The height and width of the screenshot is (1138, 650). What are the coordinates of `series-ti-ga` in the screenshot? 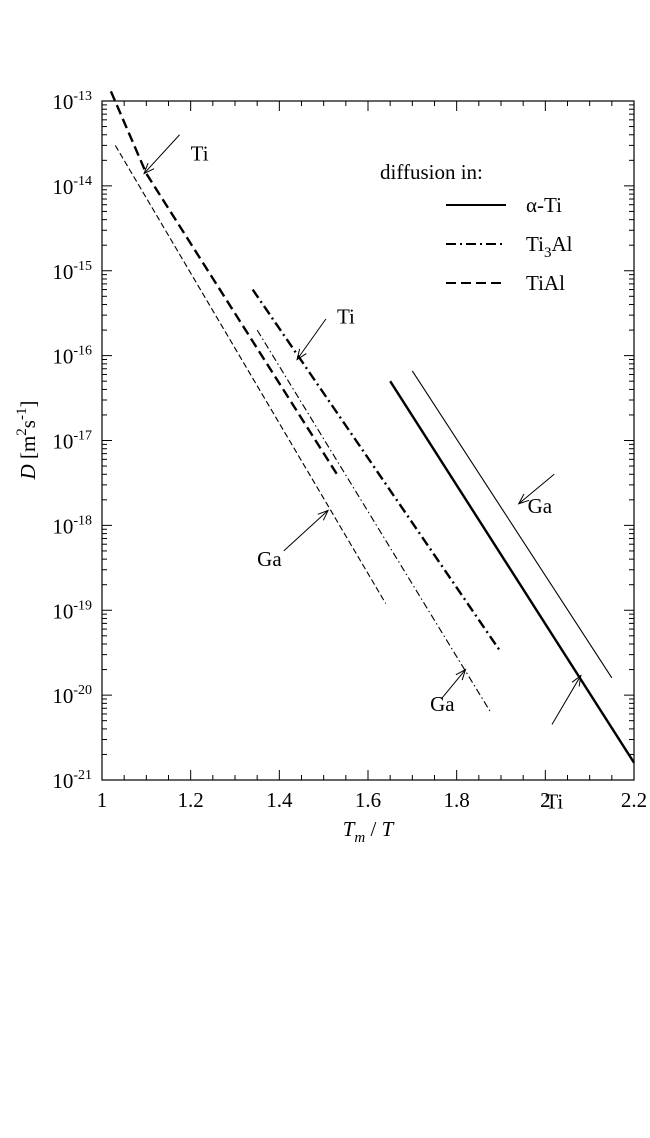 It's located at (512, 524).